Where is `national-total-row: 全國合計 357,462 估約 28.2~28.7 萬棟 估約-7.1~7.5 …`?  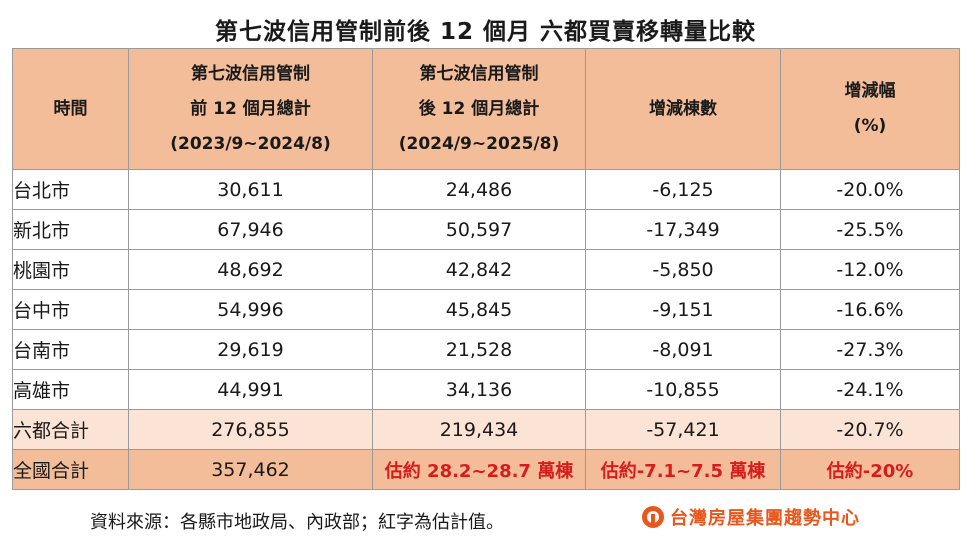 national-total-row: 全國合計 357,462 估約 28.2~28.7 萬棟 估約-7.1~7.5 … is located at coordinates (486, 469).